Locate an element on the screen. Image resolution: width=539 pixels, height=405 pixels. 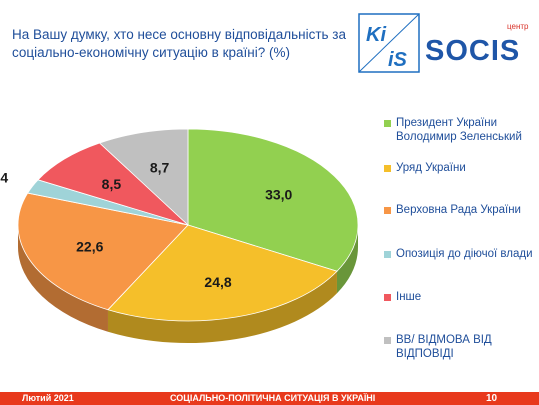
legend-swatch-parliament is located at coordinates (387, 210).